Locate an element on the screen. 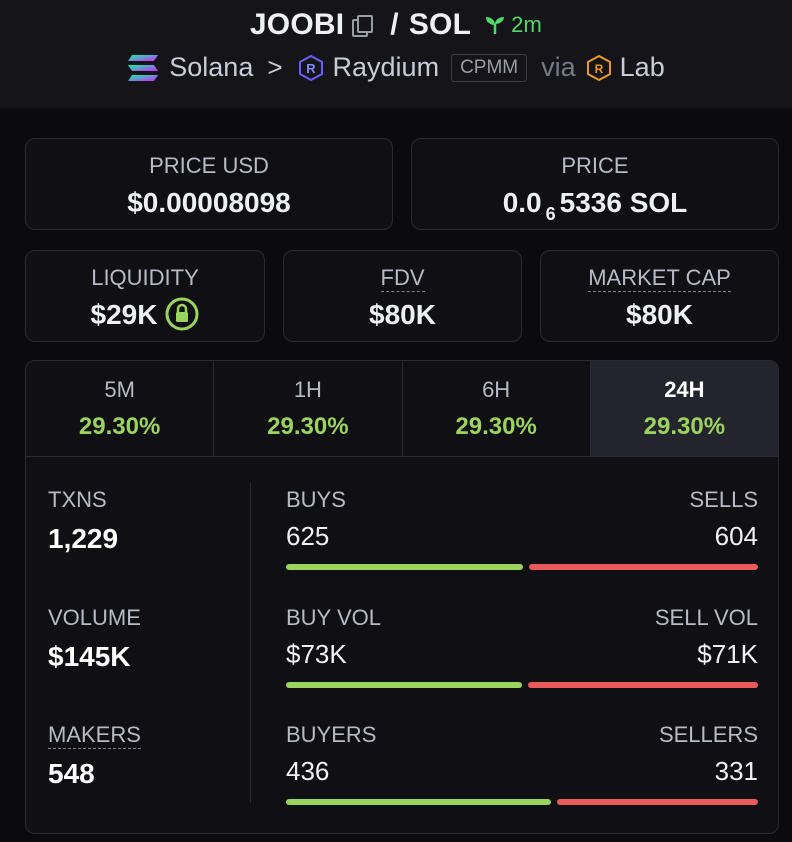  price-native-card: PRICE 0.0 6 5336 SOL is located at coordinates (595, 184).